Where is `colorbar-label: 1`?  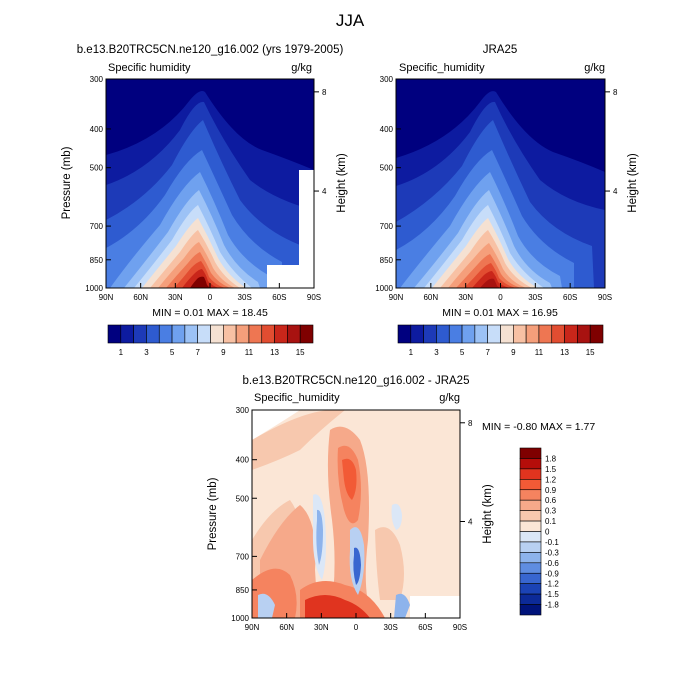 colorbar-label: 1 is located at coordinates (411, 352).